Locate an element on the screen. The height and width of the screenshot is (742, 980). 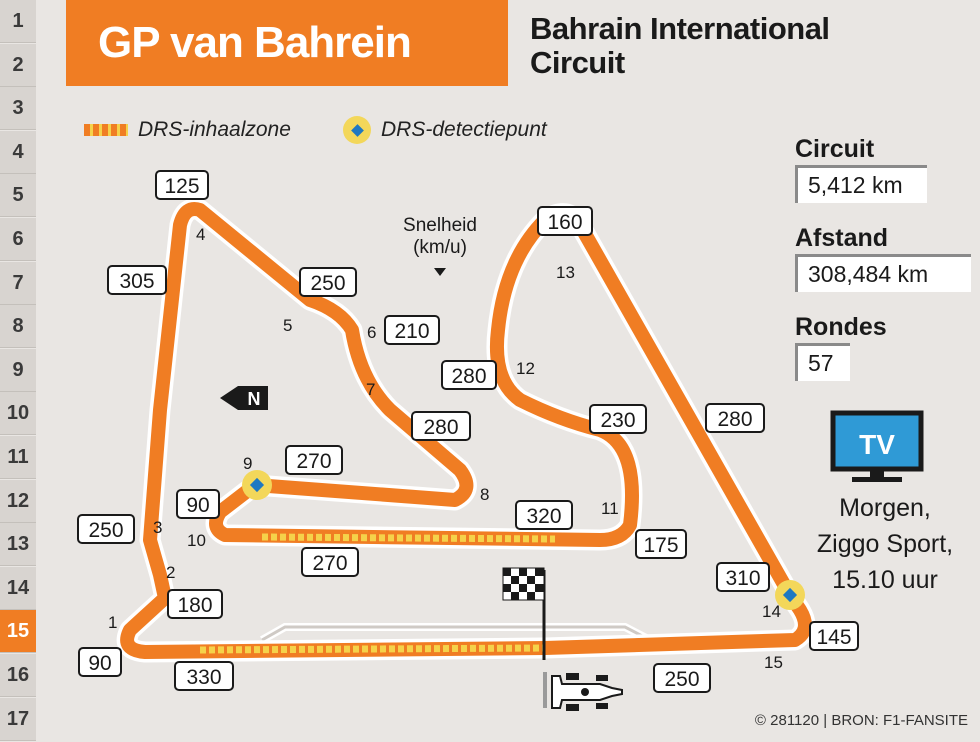
row-number: 17 is located at coordinates (18, 719).